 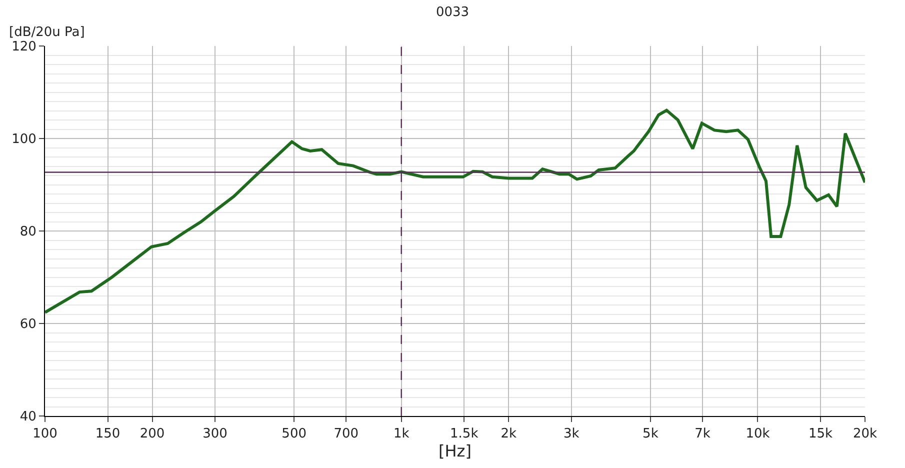 What do you see at coordinates (455, 451) in the screenshot?
I see `x-axis-title: [Hz]` at bounding box center [455, 451].